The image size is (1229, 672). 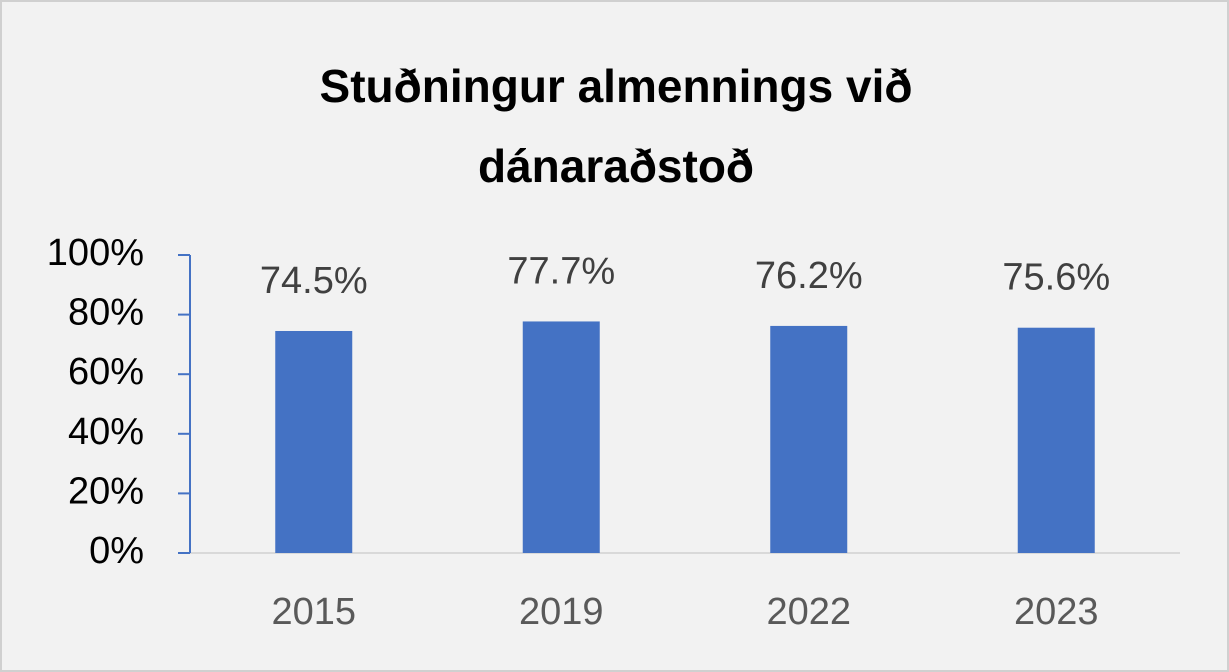 I want to click on y-tick-label: 60%, so click(x=106, y=372).